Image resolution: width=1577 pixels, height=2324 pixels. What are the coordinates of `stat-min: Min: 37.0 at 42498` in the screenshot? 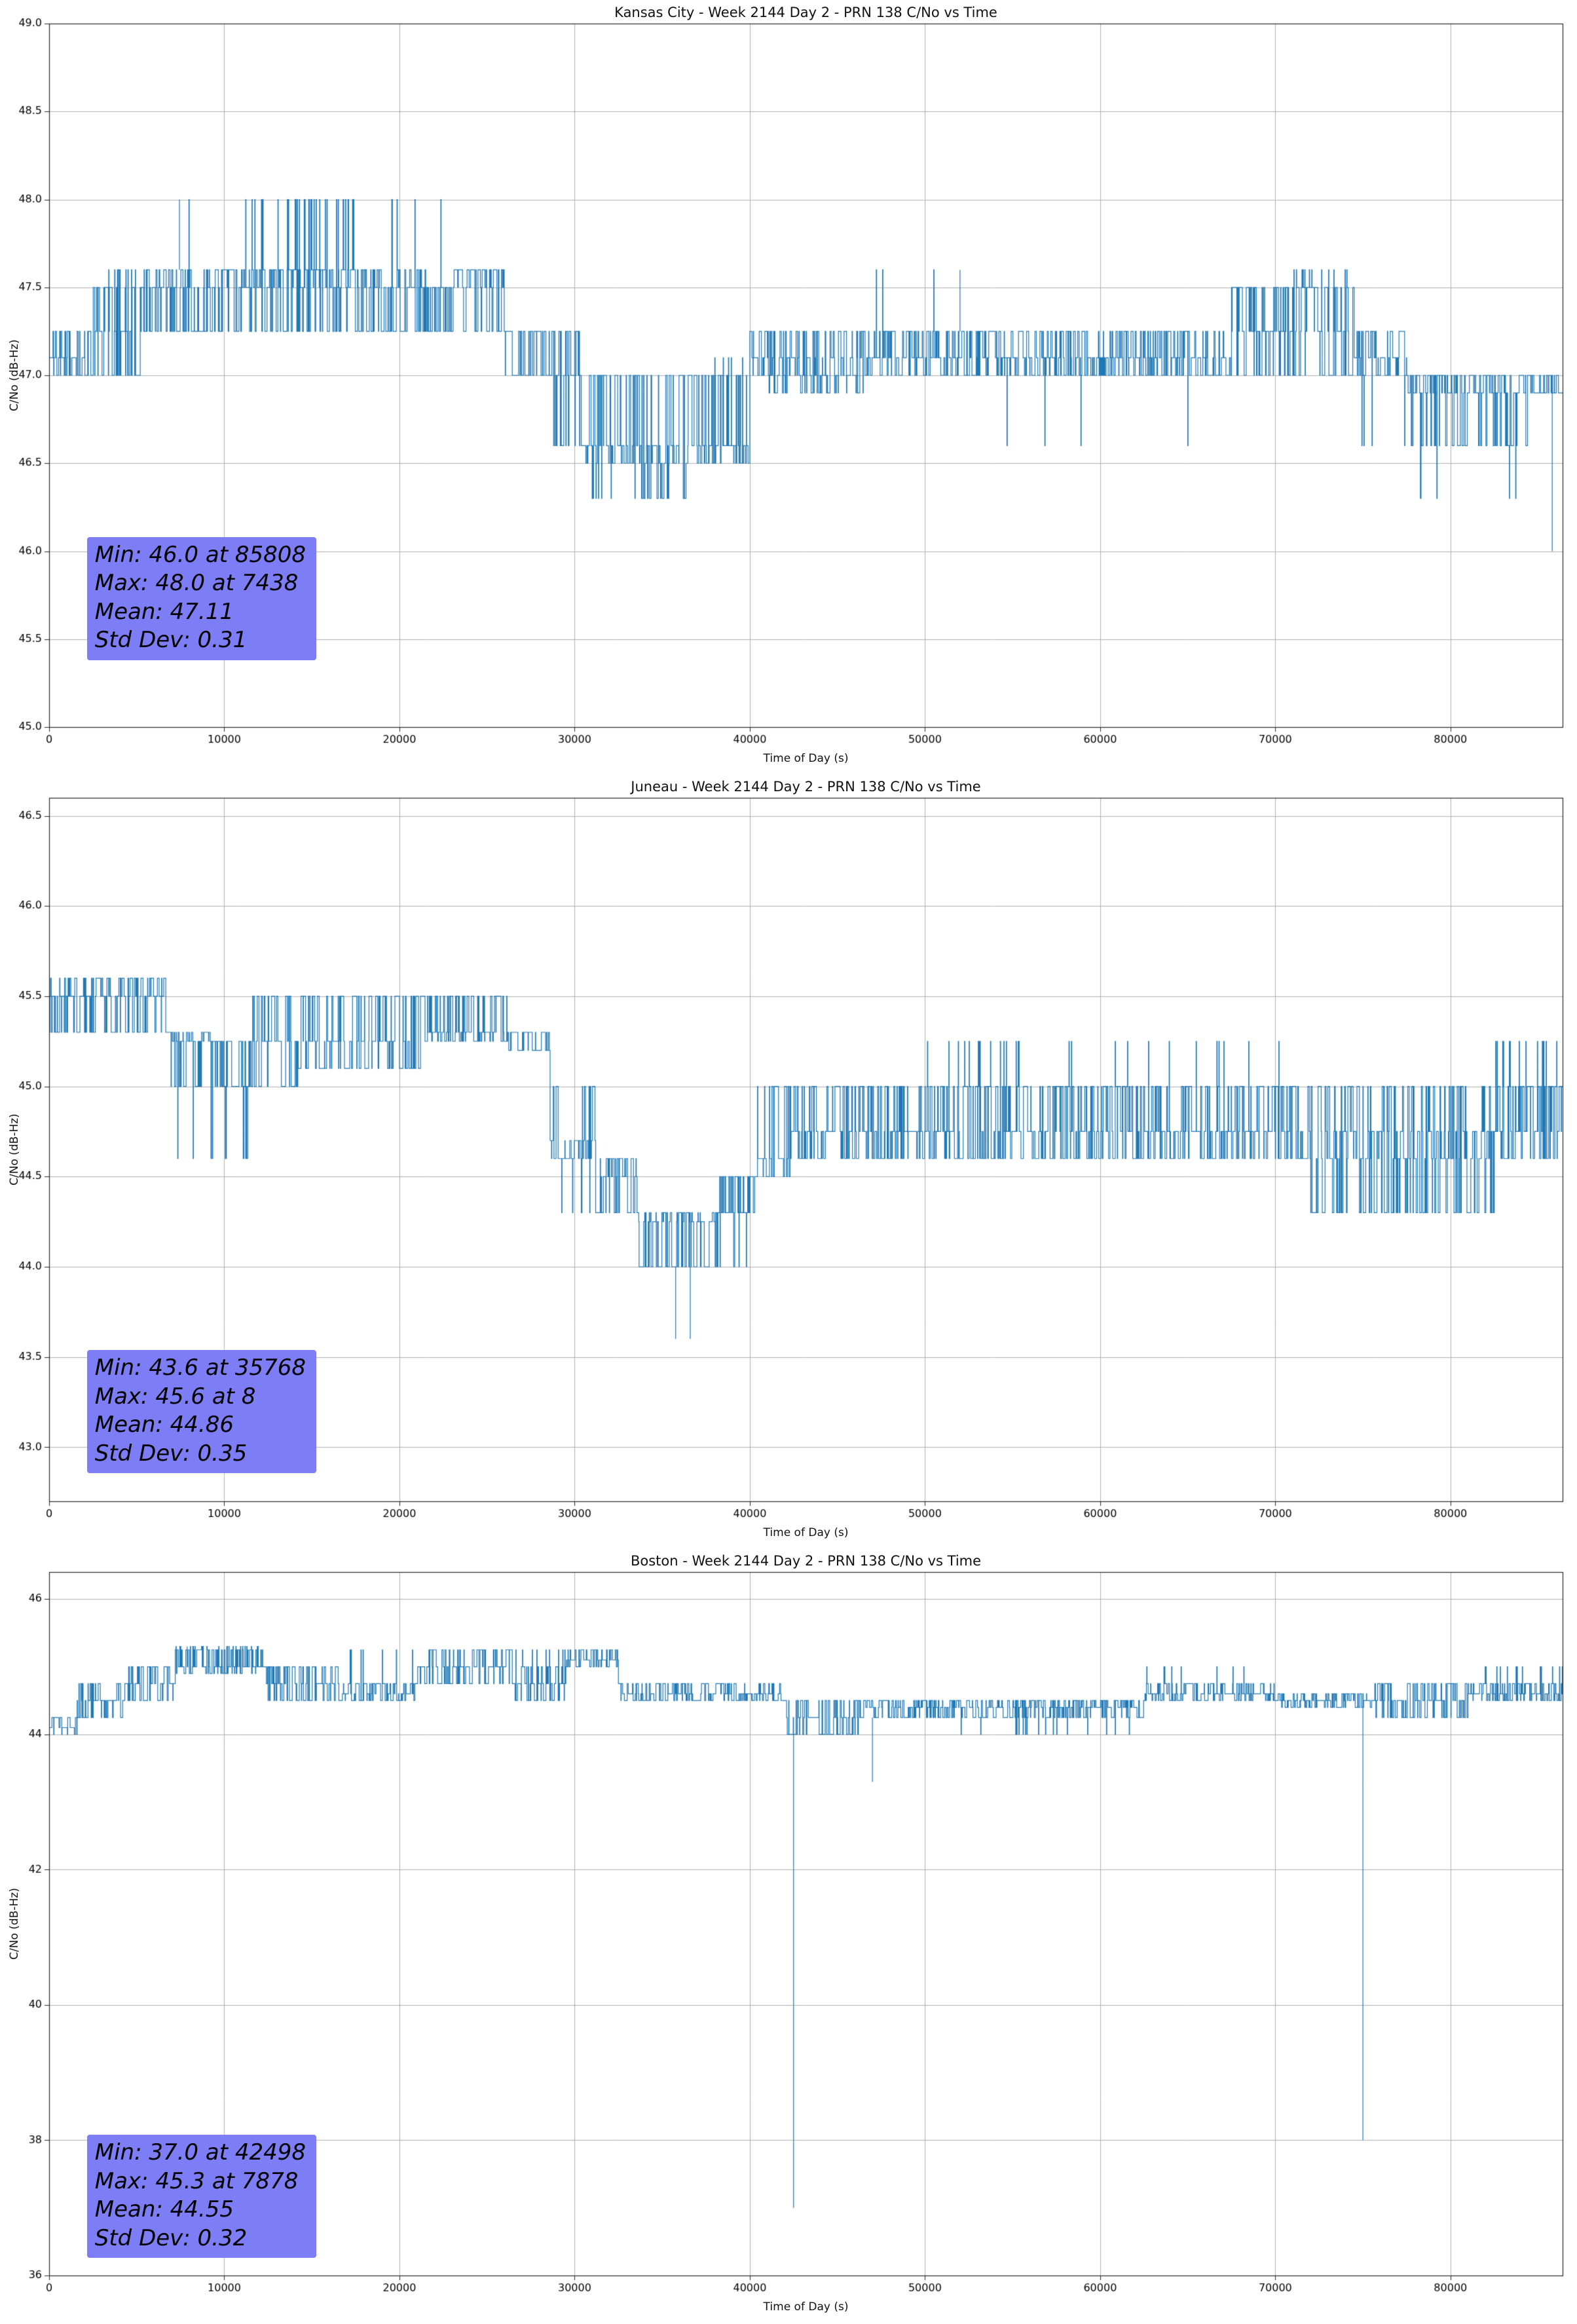 It's located at (200, 2152).